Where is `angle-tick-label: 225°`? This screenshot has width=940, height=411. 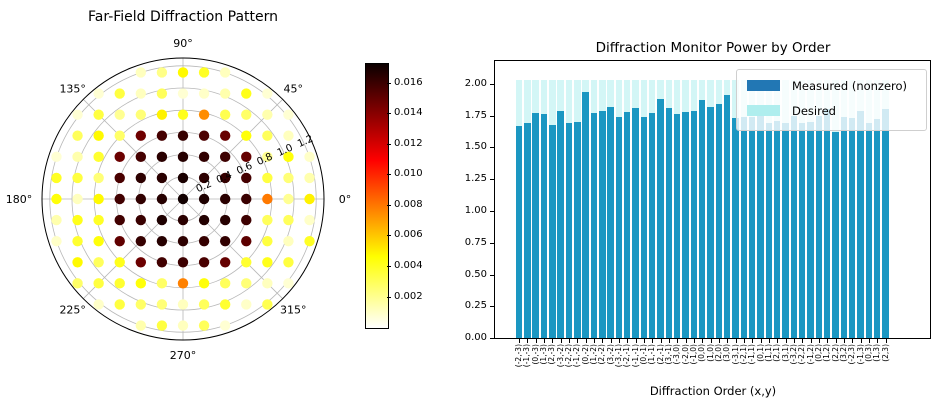
angle-tick-label: 225° is located at coordinates (72, 309).